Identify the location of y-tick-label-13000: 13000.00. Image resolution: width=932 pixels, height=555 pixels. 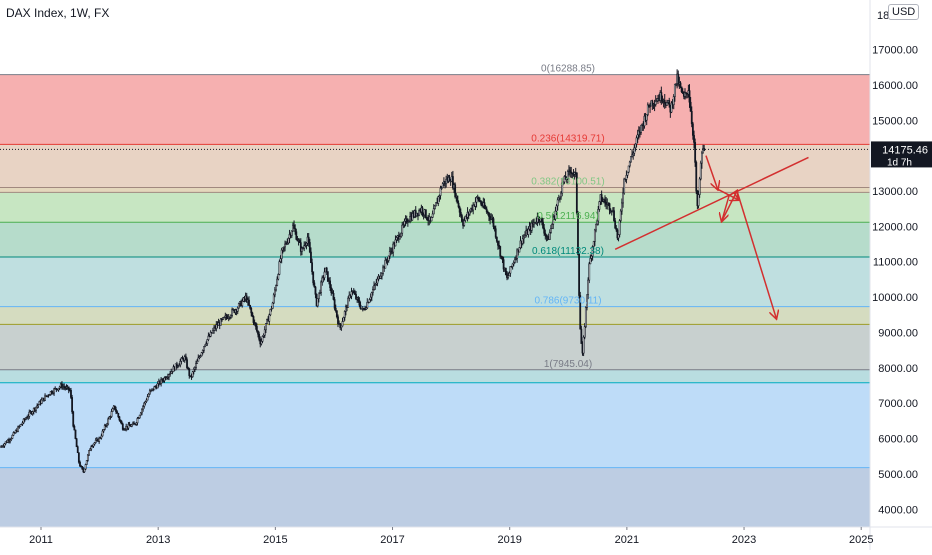
(895, 192).